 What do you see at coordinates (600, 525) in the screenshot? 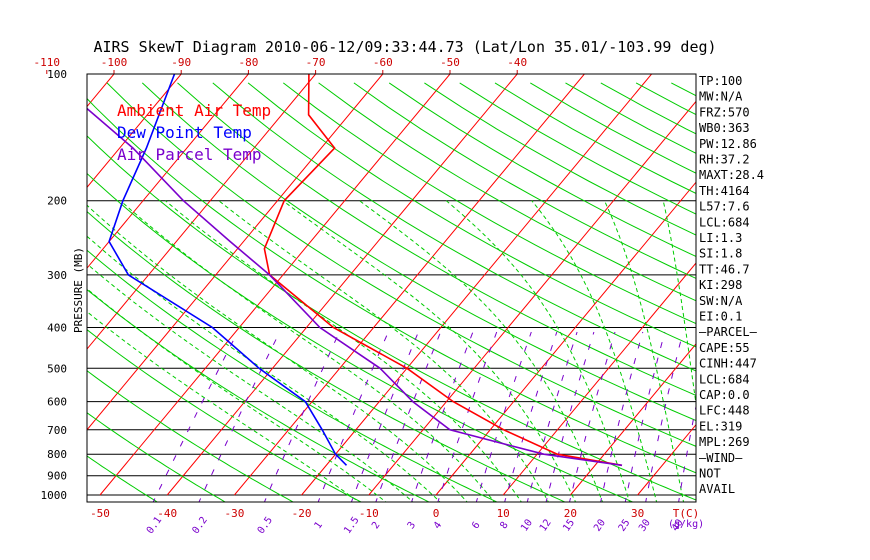
I see `mixing-ratio-label: 20` at bounding box center [600, 525].